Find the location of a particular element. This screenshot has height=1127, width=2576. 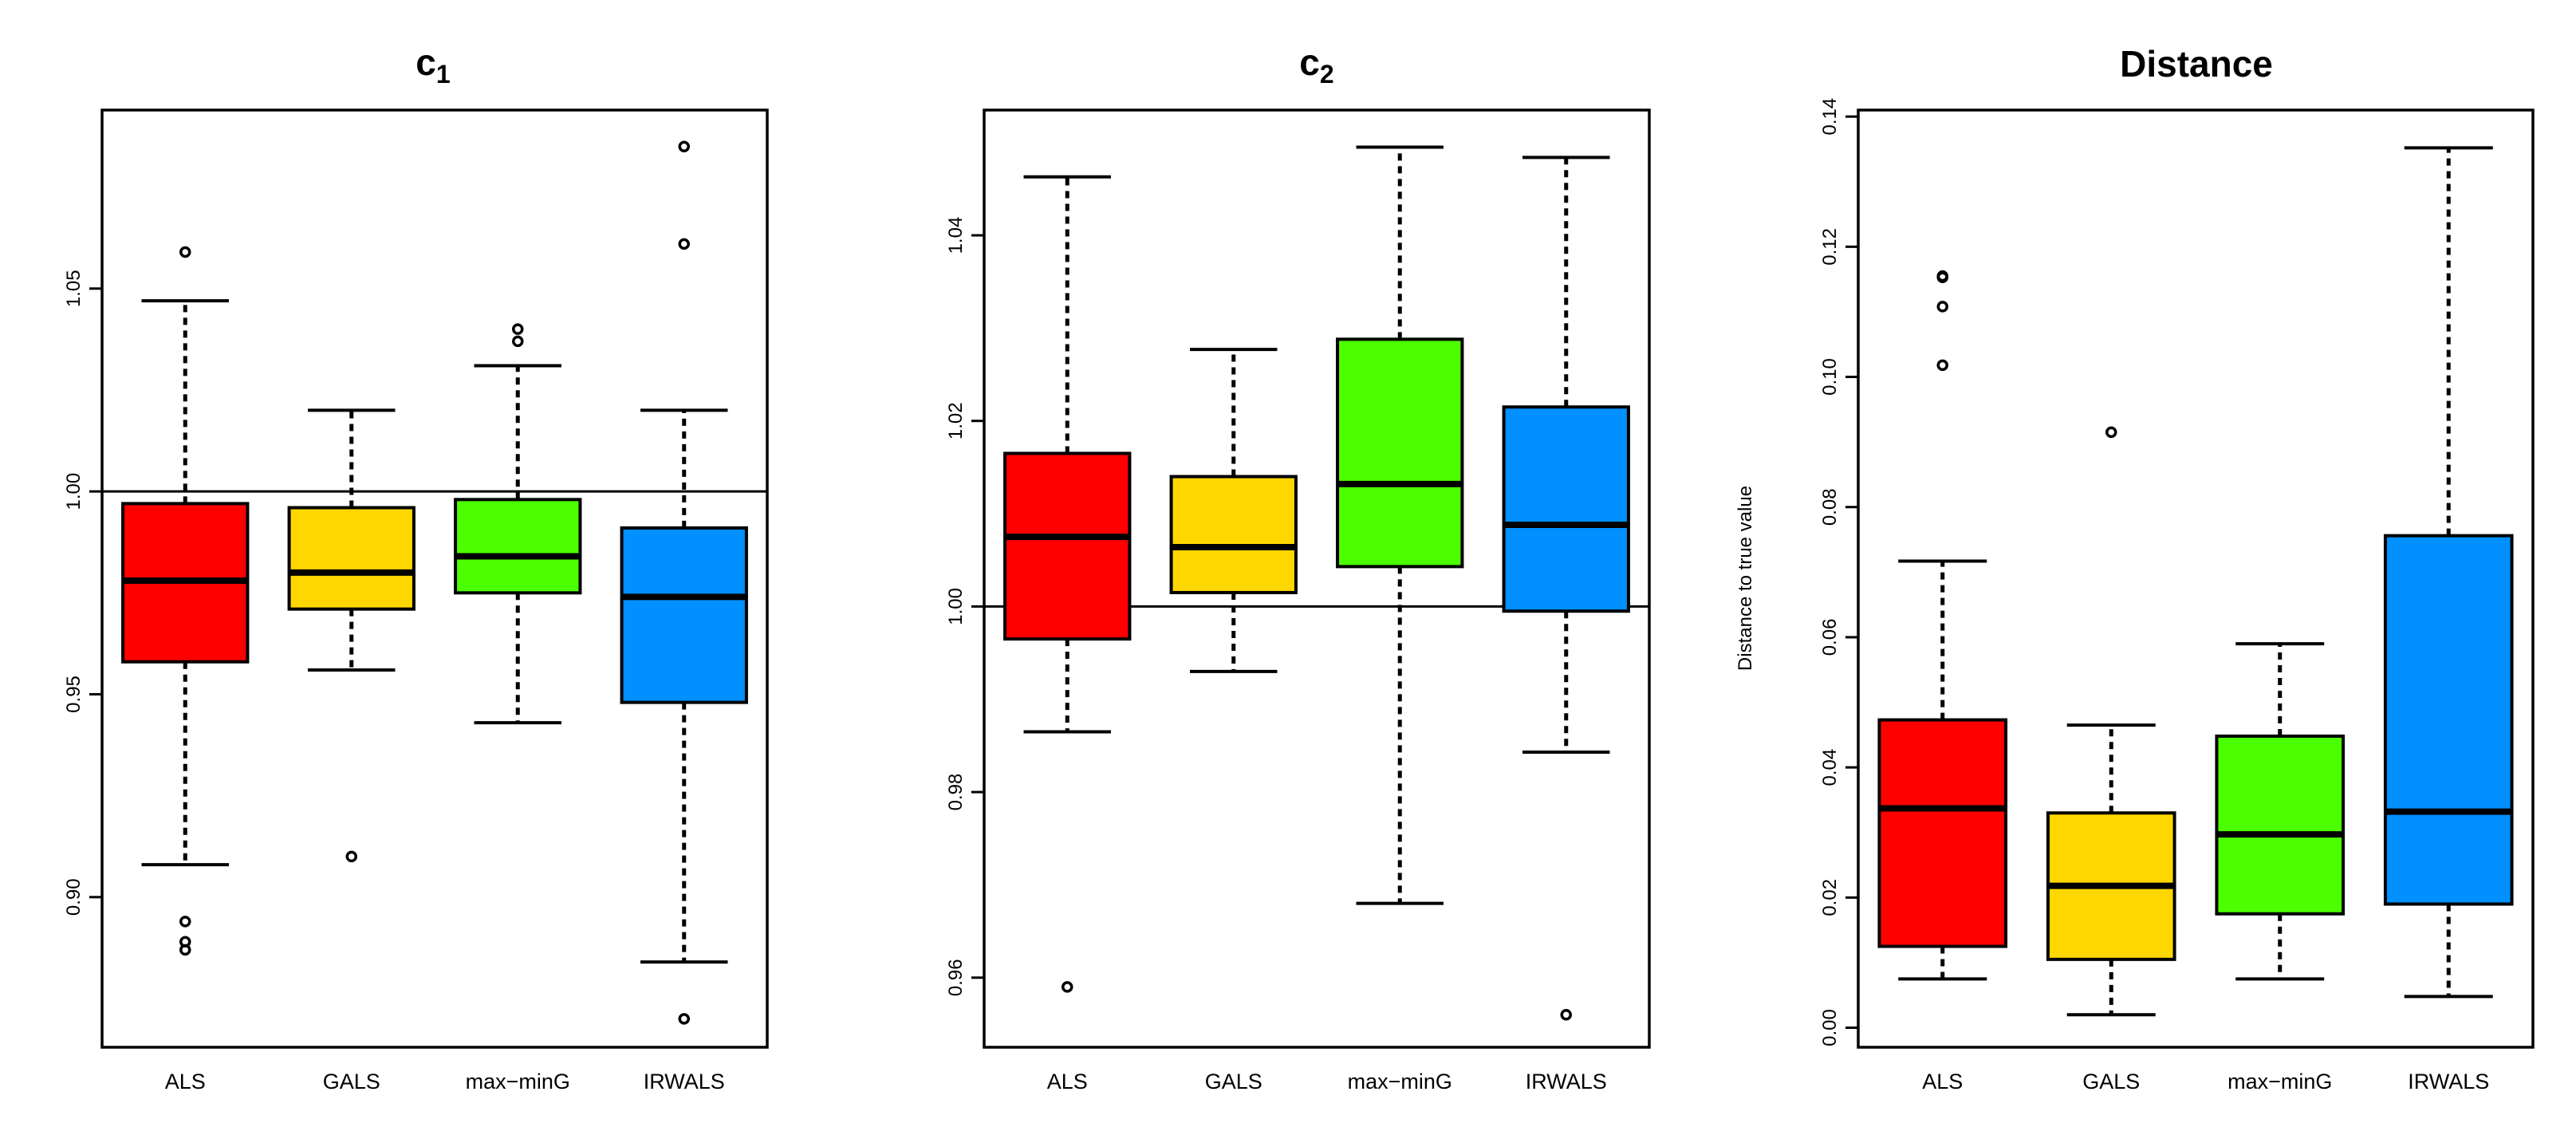

y-tick-label: 0.98 is located at coordinates (956, 792).